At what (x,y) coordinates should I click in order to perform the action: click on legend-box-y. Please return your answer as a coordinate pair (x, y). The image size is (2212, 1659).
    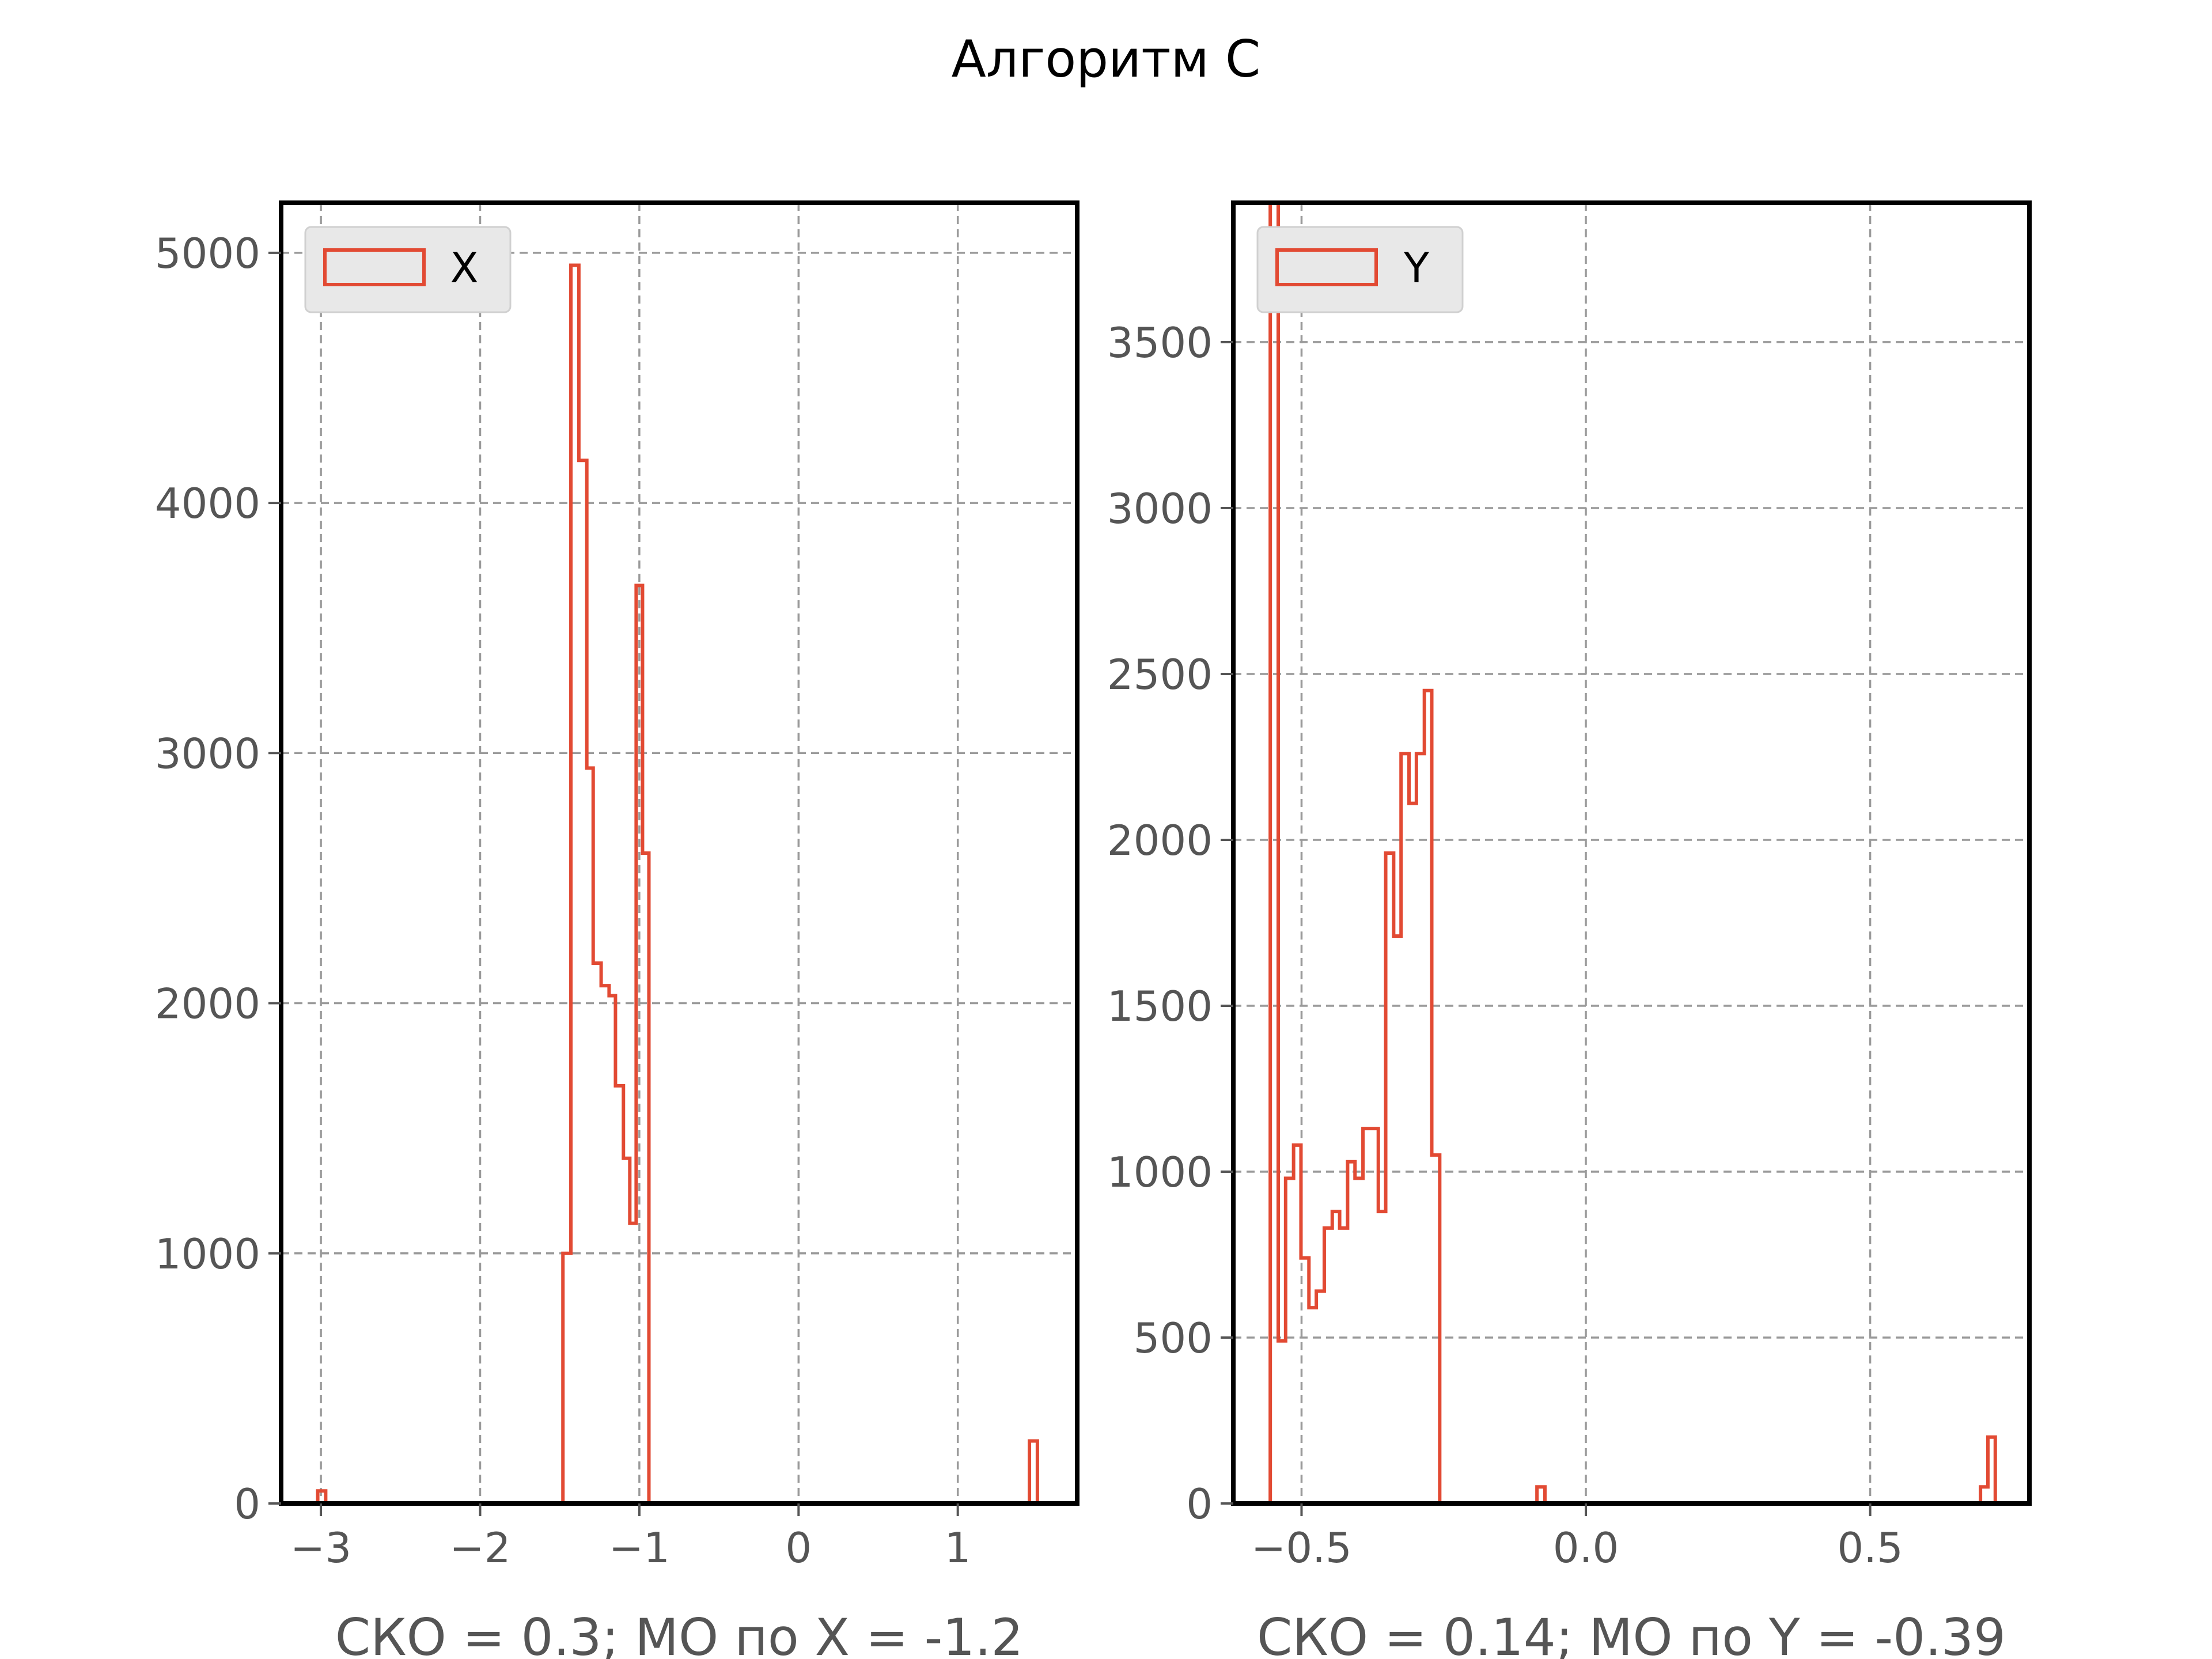
    Looking at the image, I should click on (1360, 269).